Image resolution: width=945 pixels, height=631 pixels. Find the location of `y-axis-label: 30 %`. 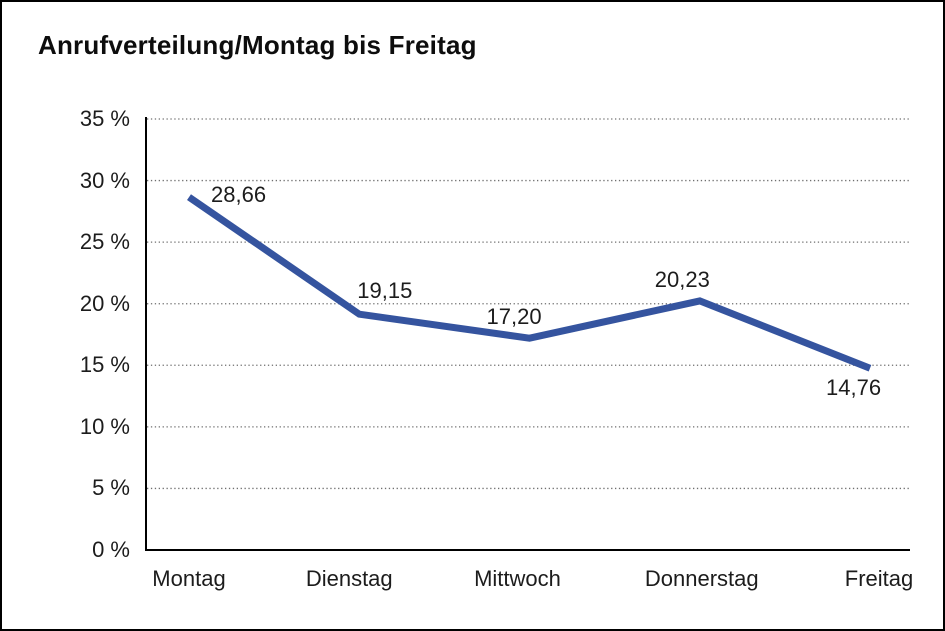

y-axis-label: 30 % is located at coordinates (104, 180).